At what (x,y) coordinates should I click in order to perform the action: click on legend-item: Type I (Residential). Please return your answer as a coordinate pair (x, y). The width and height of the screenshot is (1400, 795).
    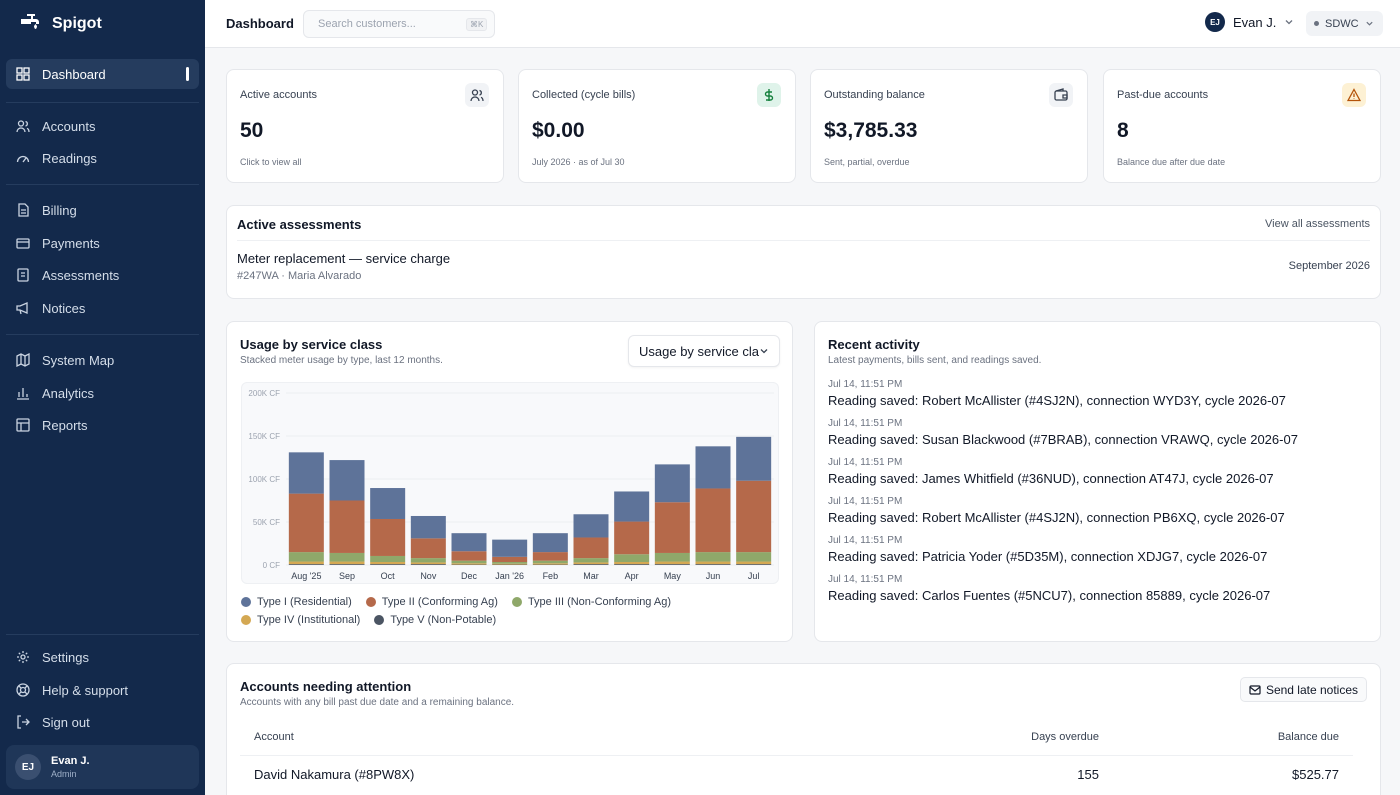
    Looking at the image, I should click on (296, 602).